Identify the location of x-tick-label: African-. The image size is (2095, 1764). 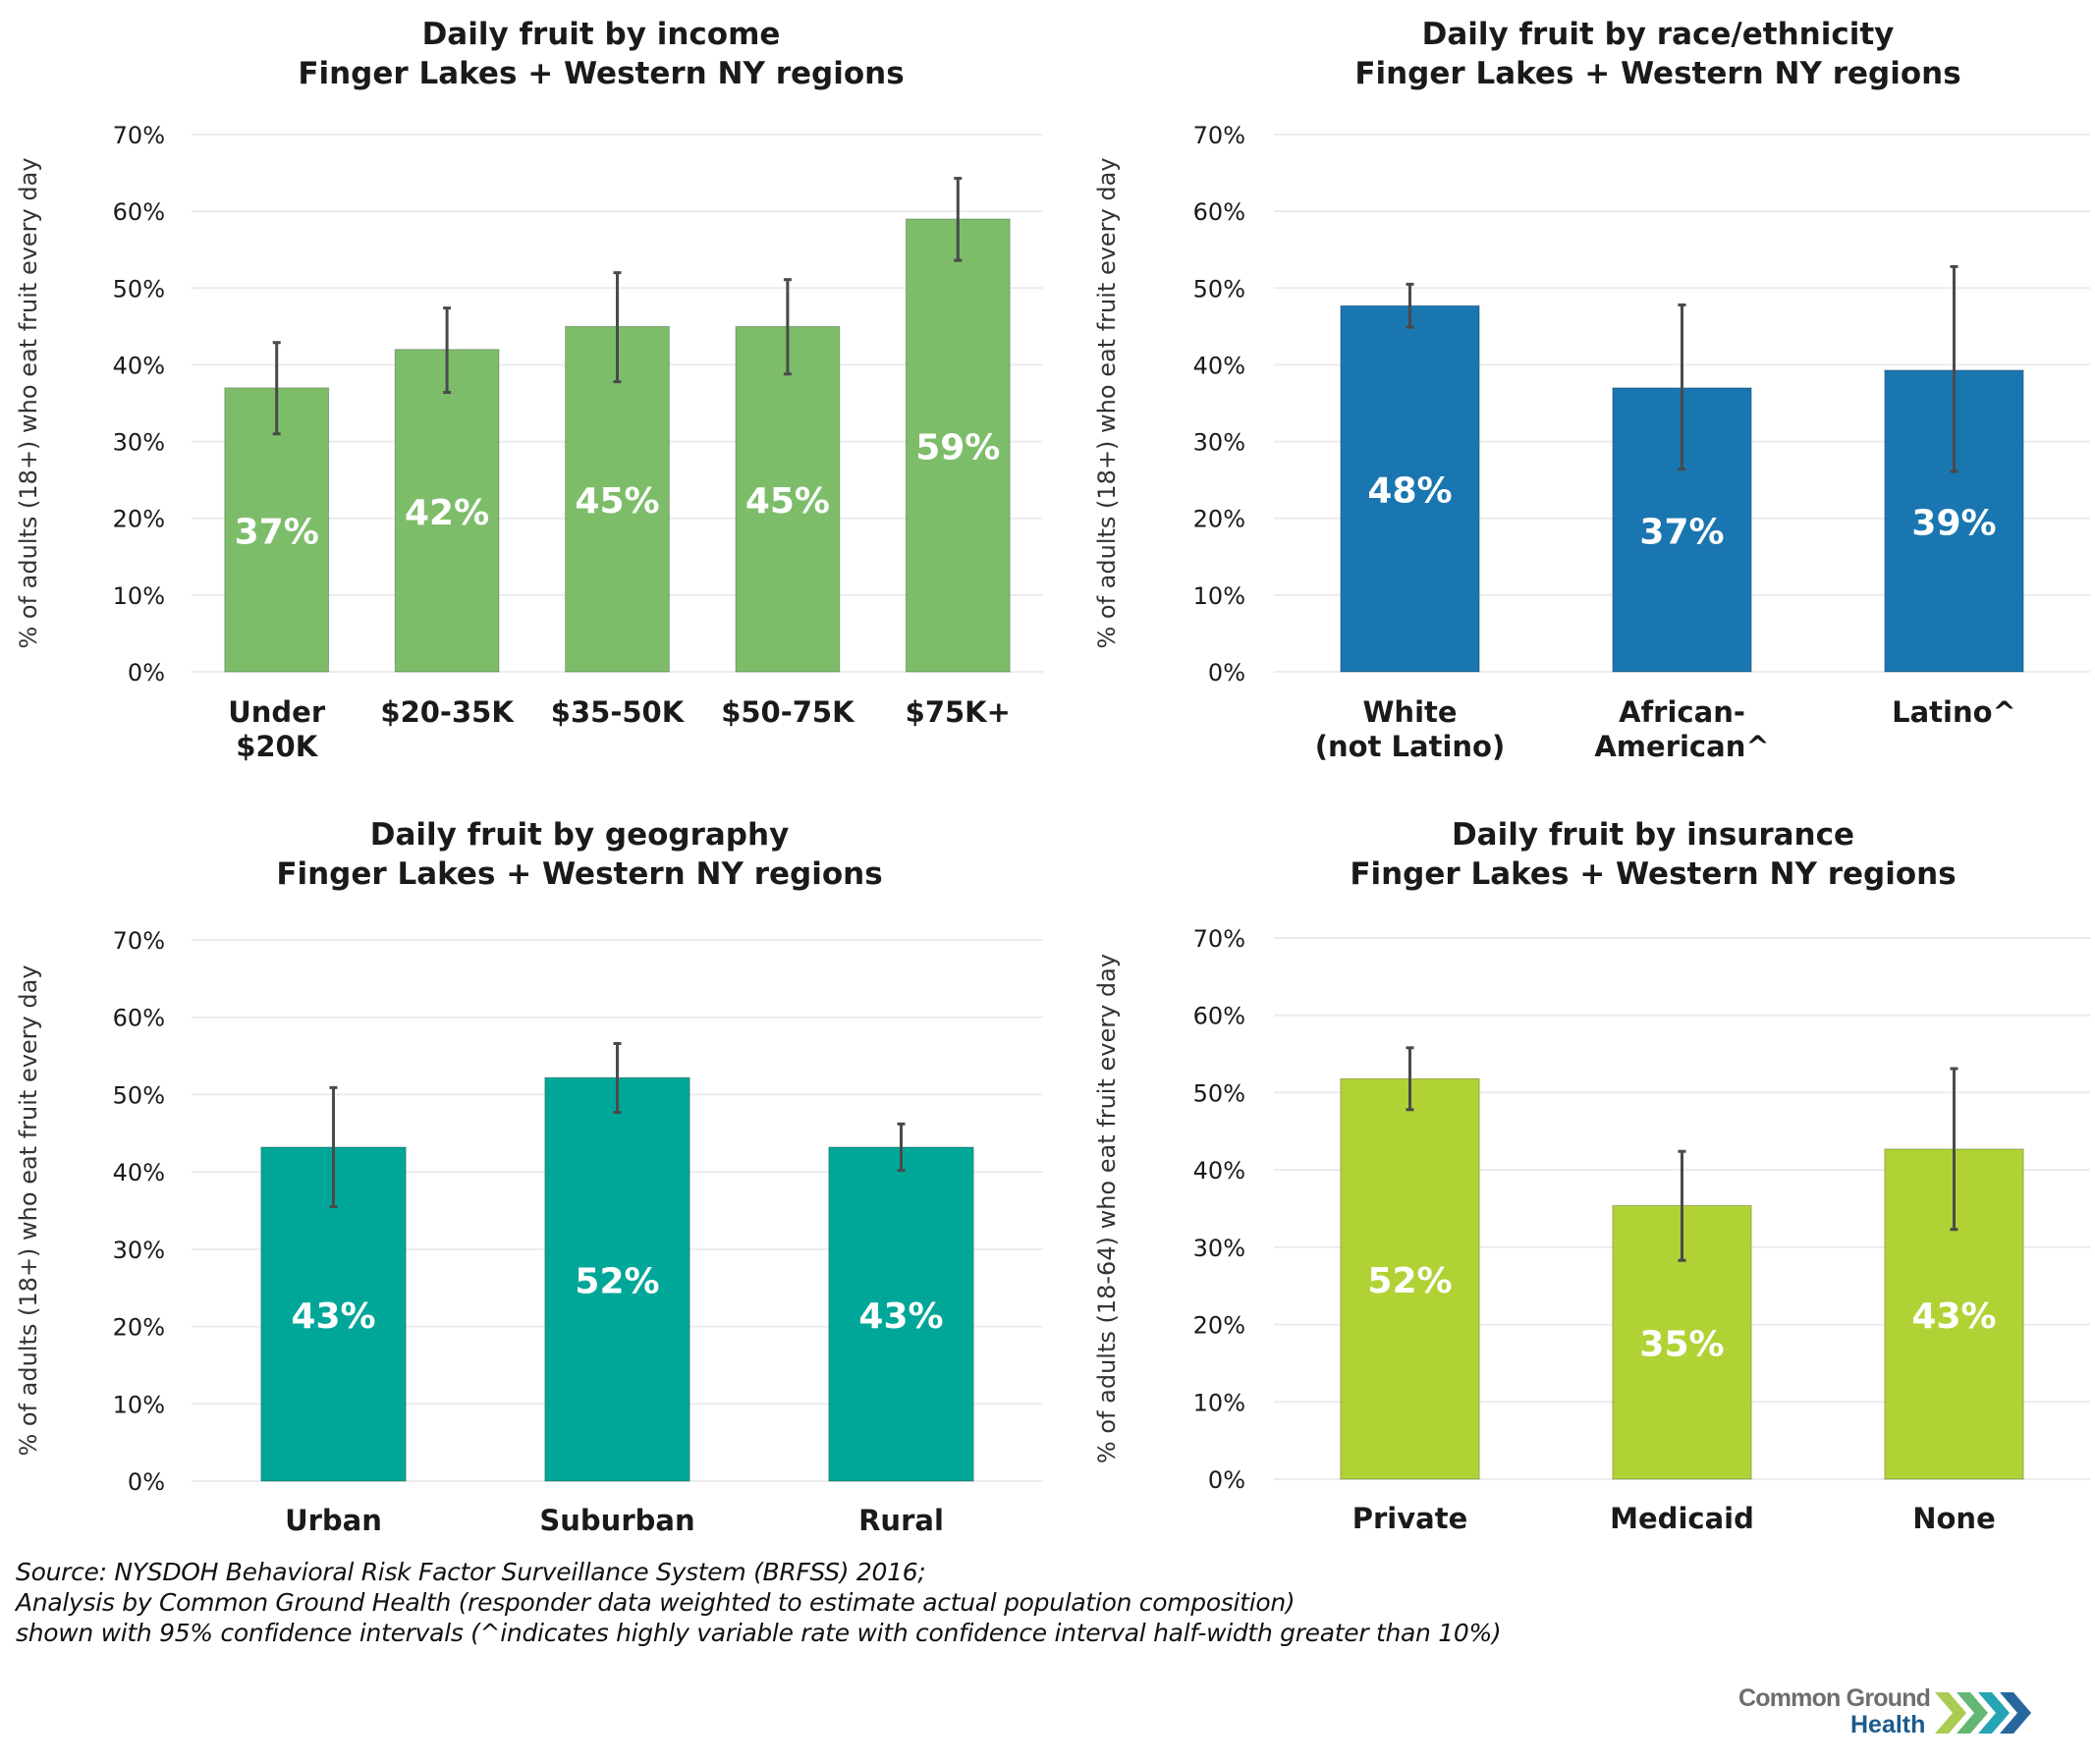
(1682, 712).